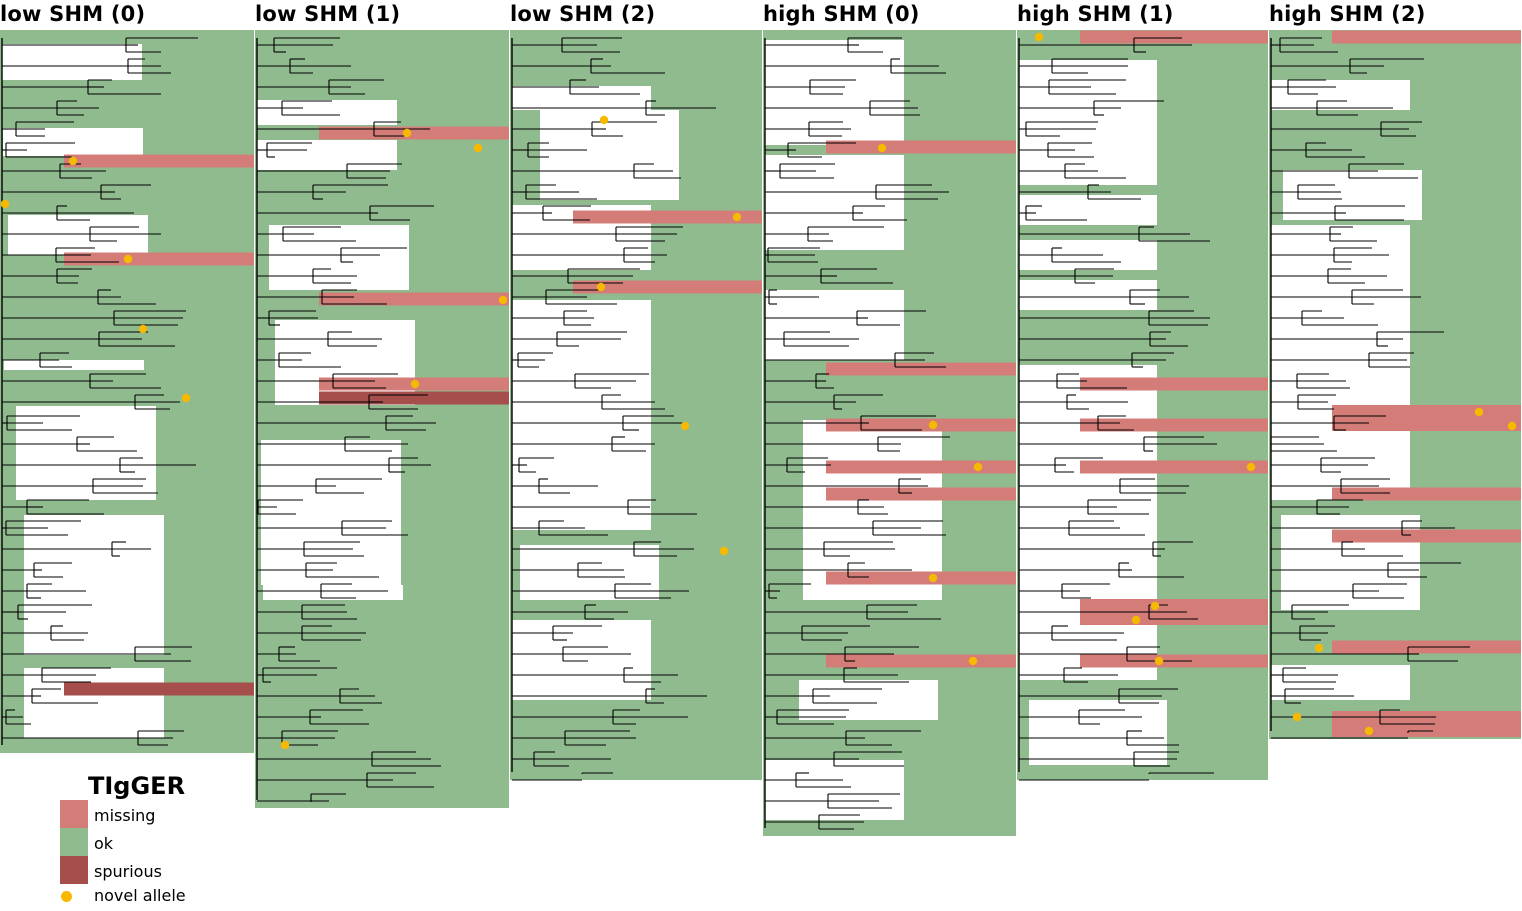 The height and width of the screenshot is (911, 1522). What do you see at coordinates (74, 814) in the screenshot?
I see `missing-swatch` at bounding box center [74, 814].